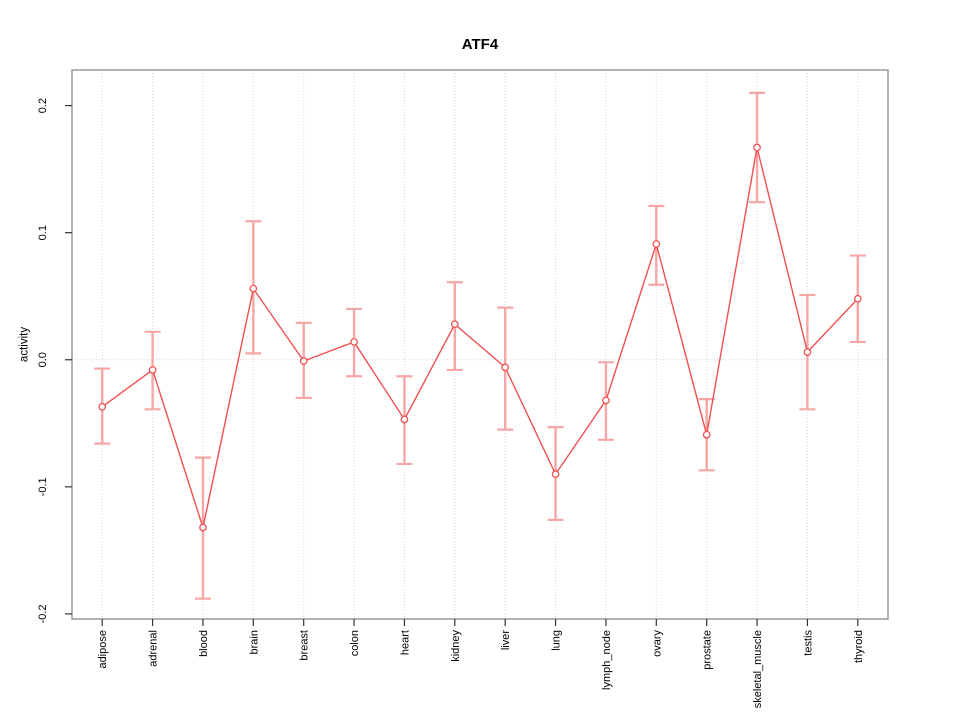  What do you see at coordinates (254, 642) in the screenshot?
I see `x-tick-label: brain` at bounding box center [254, 642].